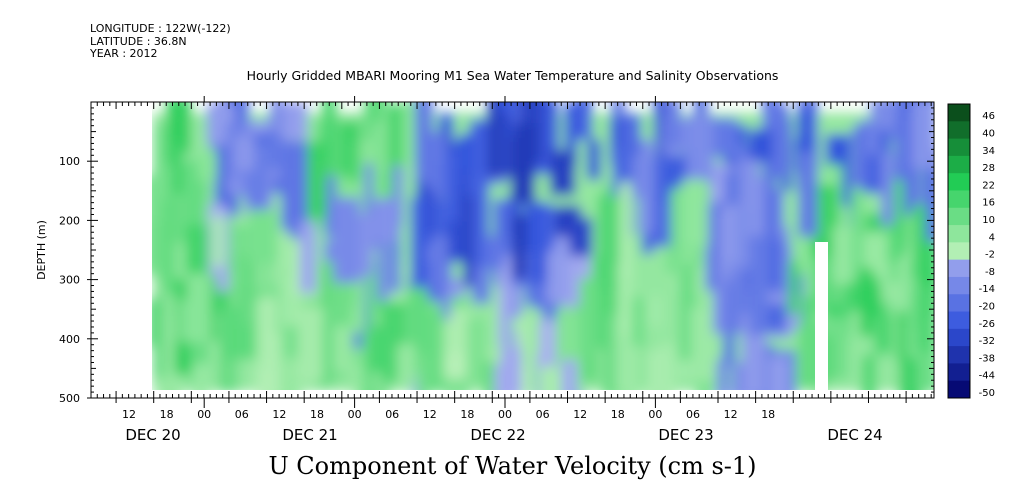 Image resolution: width=1009 pixels, height=504 pixels. Describe the element at coordinates (988, 168) in the screenshot. I see `colorbar-tick-label: 28` at that location.